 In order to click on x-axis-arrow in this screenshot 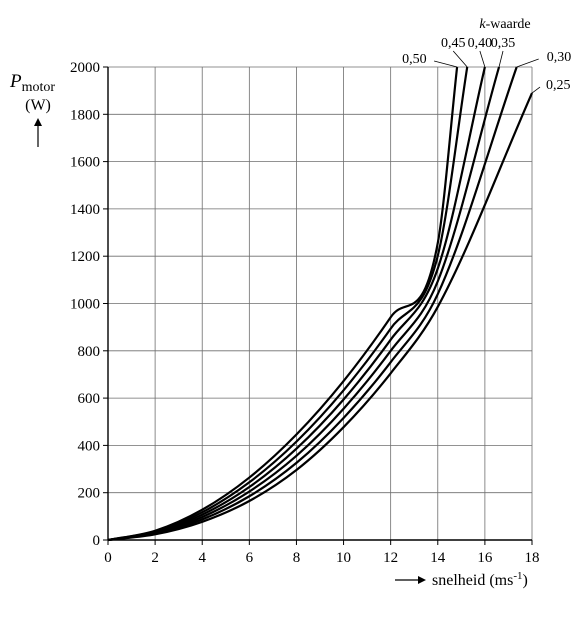, I will do `click(410, 580)`.